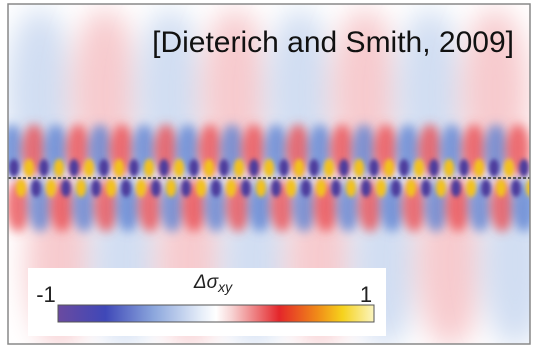 The height and width of the screenshot is (350, 539). I want to click on colorbar-max: 1, so click(366, 294).